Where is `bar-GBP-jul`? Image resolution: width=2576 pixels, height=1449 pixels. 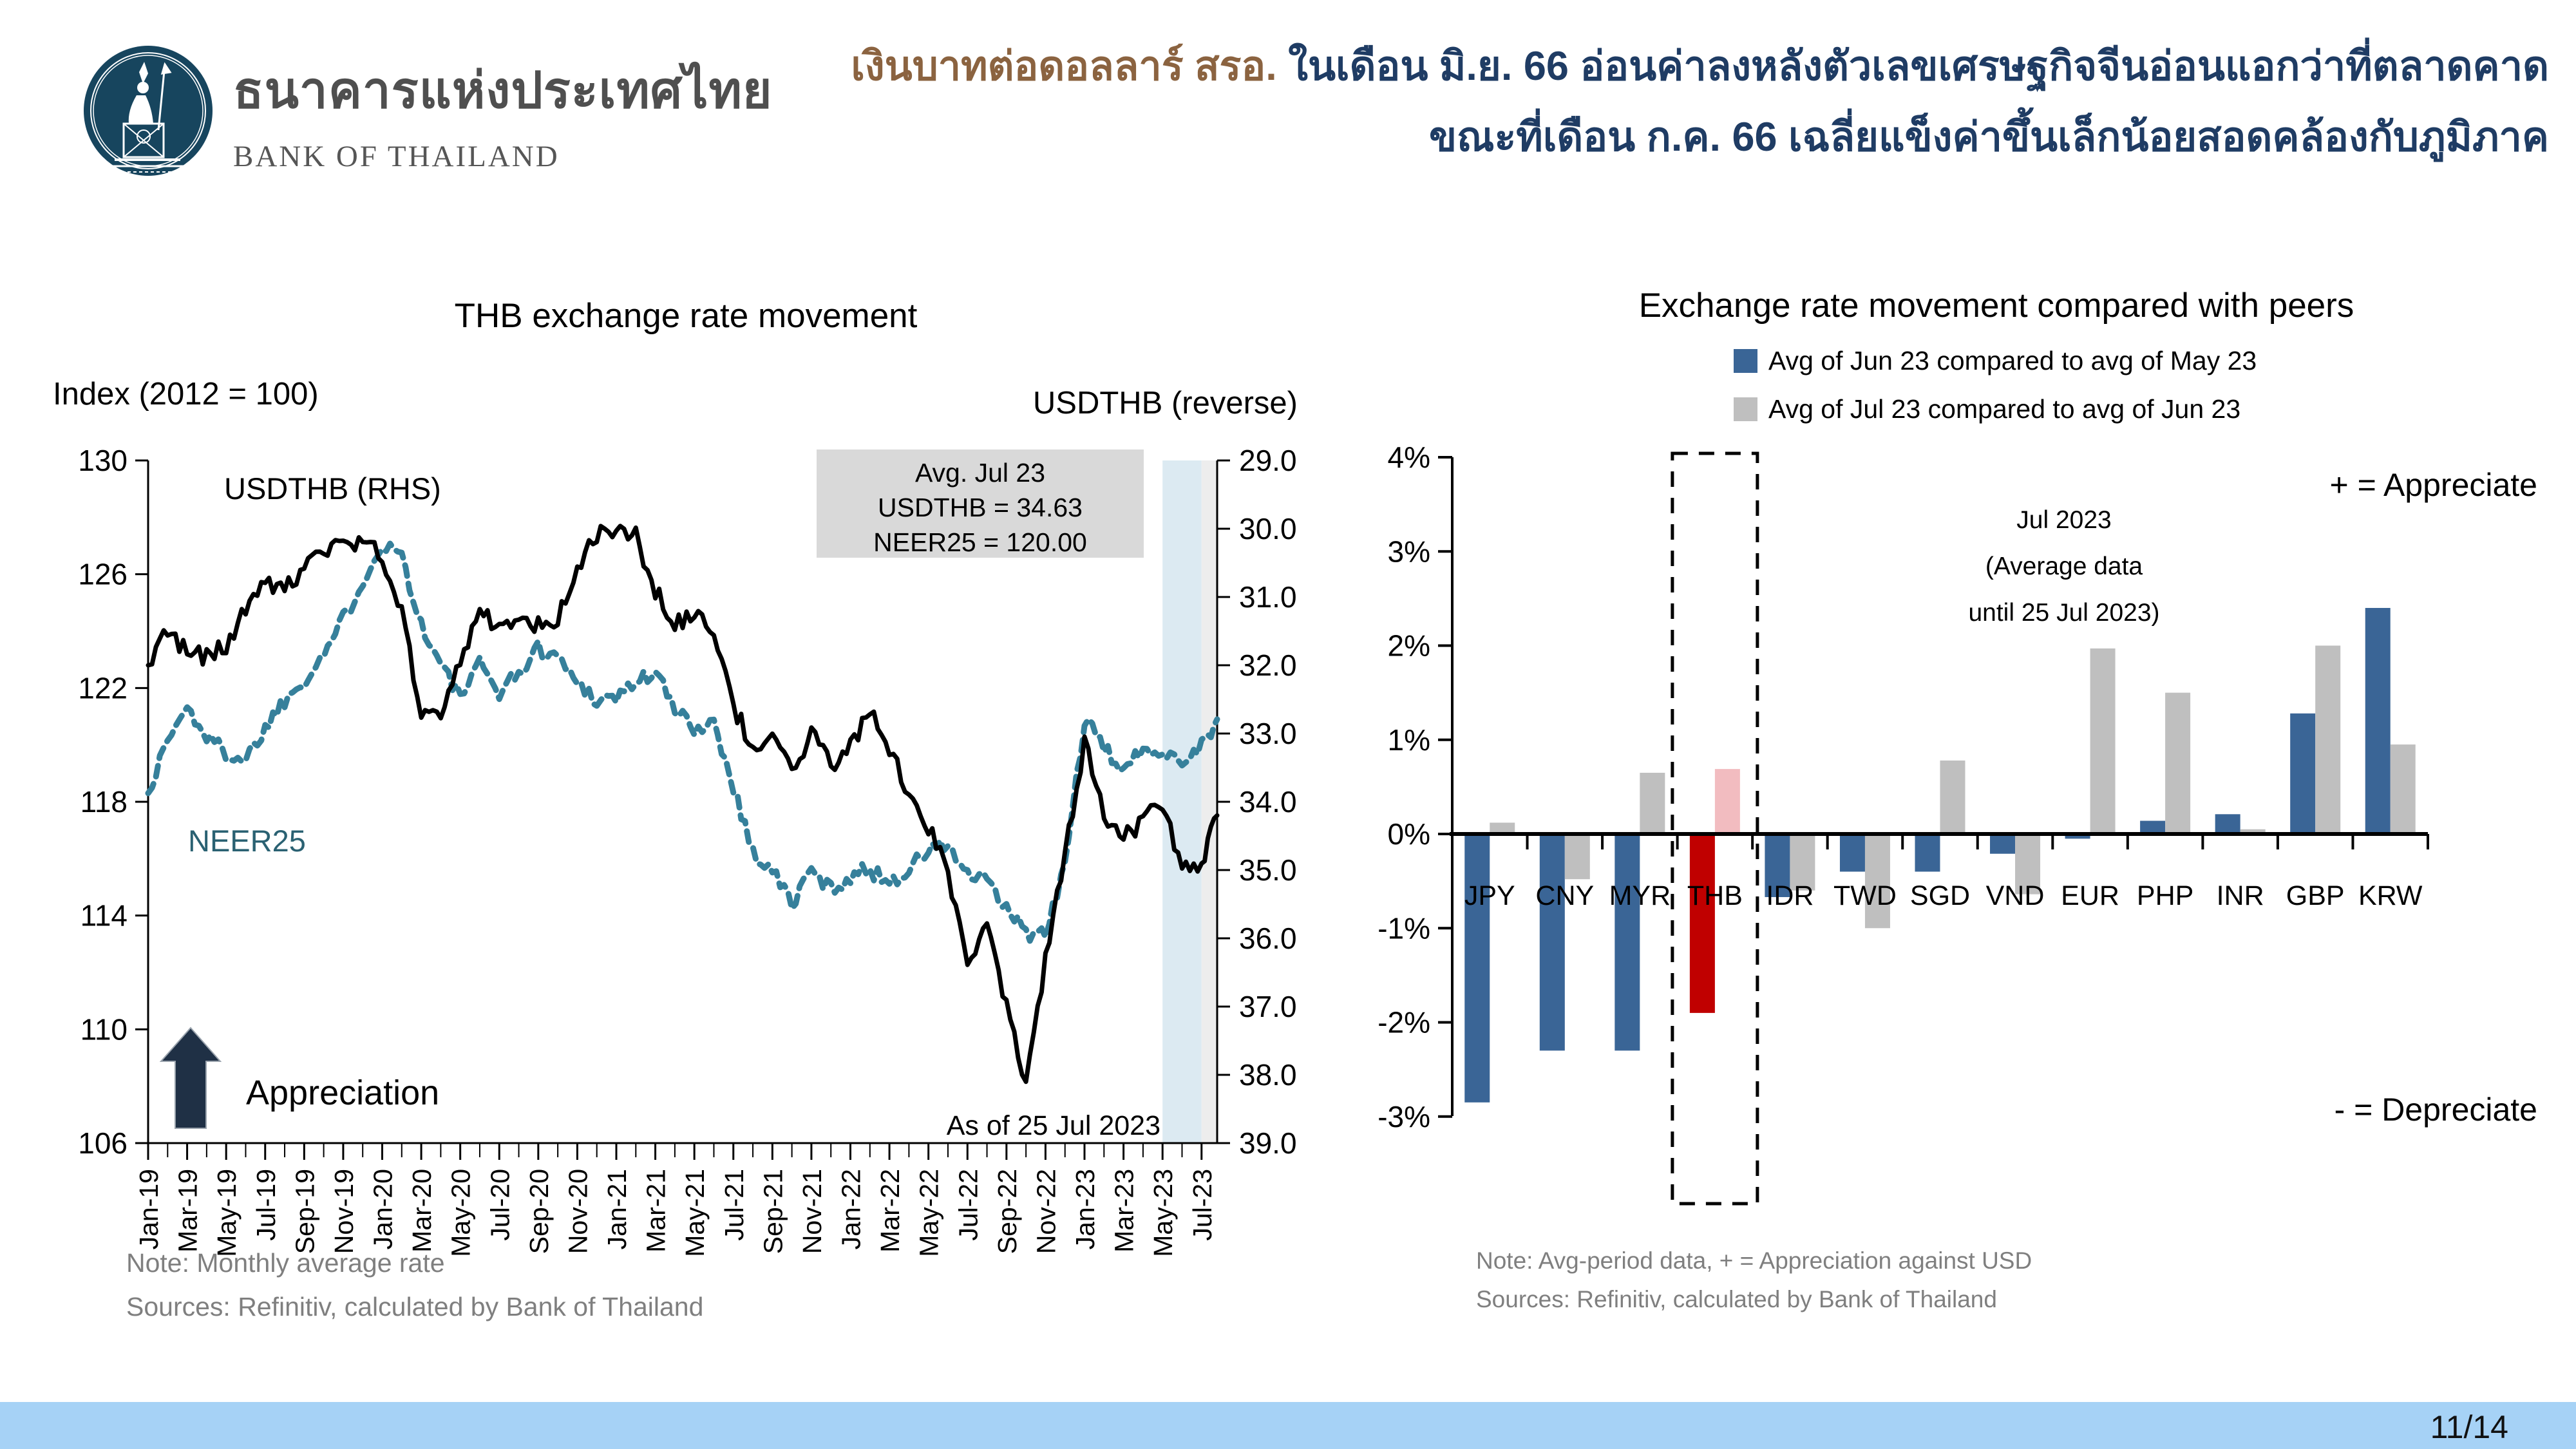 bar-GBP-jul is located at coordinates (2328, 740).